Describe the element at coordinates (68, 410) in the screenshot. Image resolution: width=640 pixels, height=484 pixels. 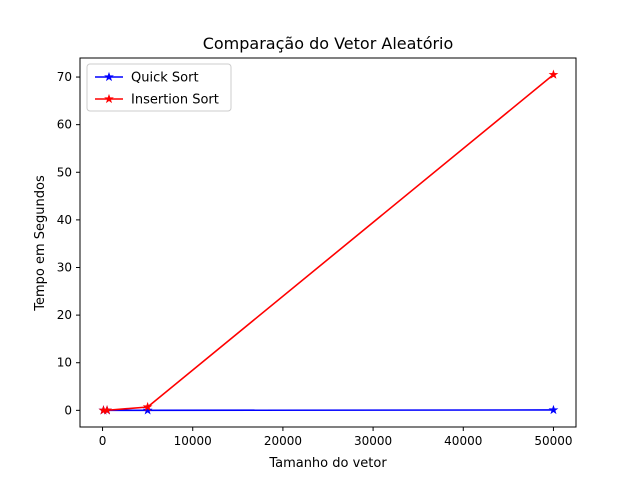
I see `y-tick-label: 0` at that location.